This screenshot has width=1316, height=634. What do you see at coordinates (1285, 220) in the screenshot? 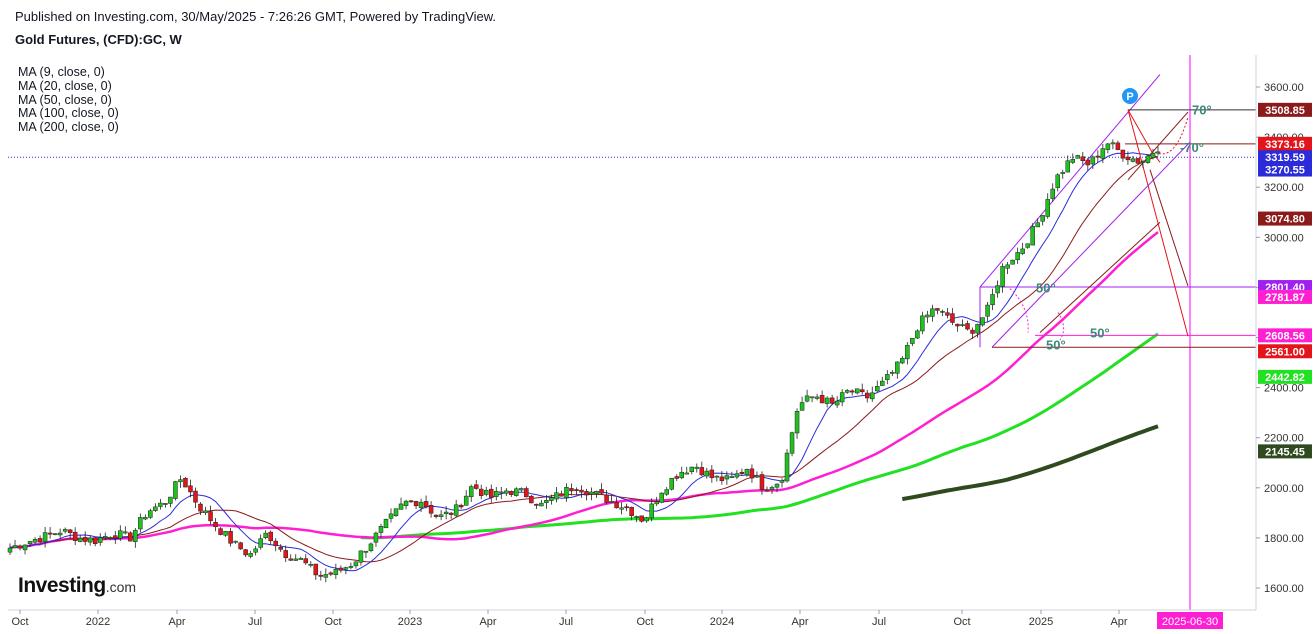
I see `price-label-text: 3074.80` at bounding box center [1285, 220].